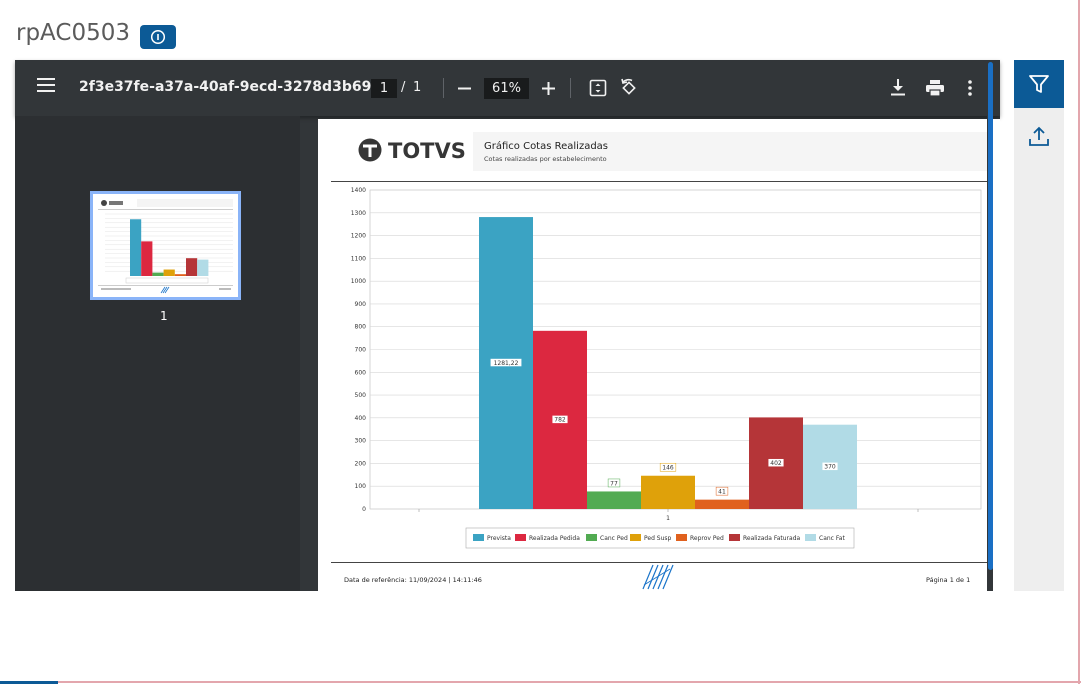 The height and width of the screenshot is (684, 1081). I want to click on thumb-logo, so click(116, 203).